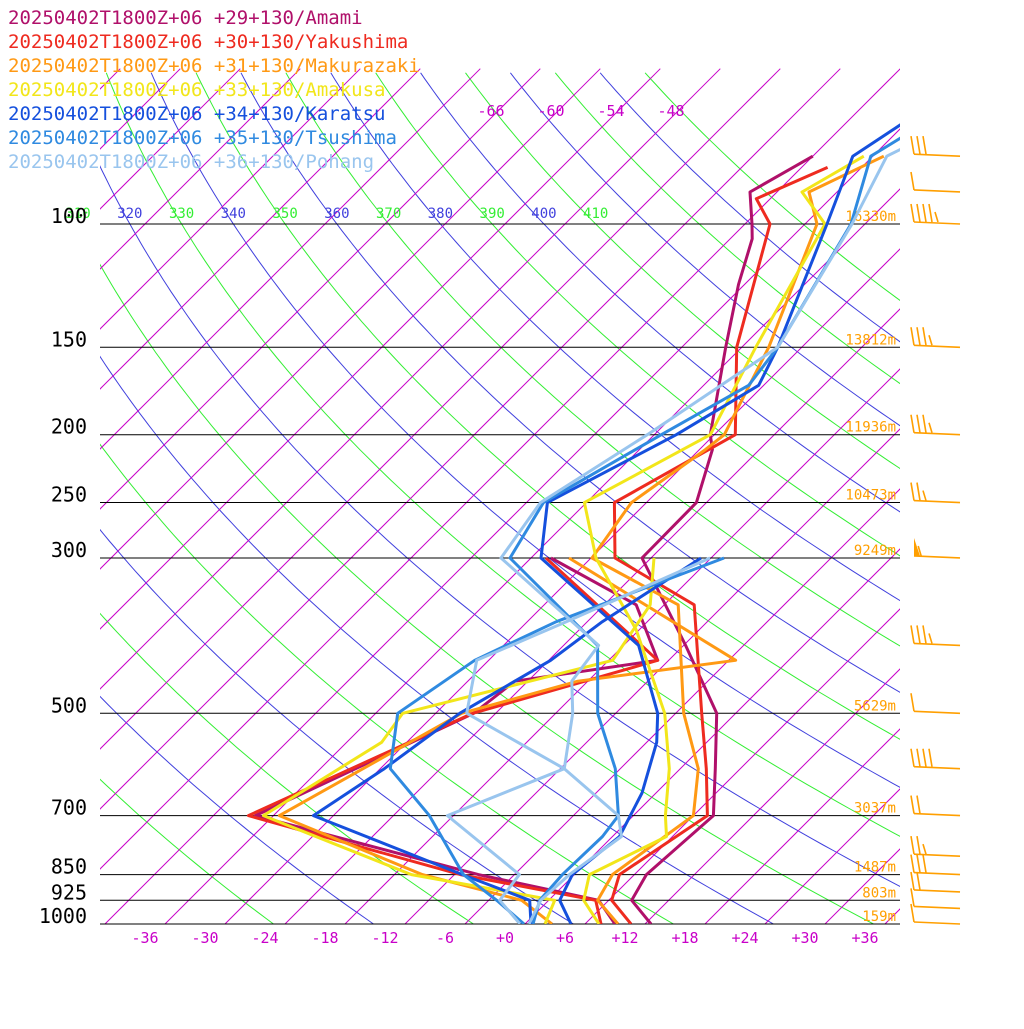  What do you see at coordinates (388, 214) in the screenshot?
I see `theta-label: 370` at bounding box center [388, 214].